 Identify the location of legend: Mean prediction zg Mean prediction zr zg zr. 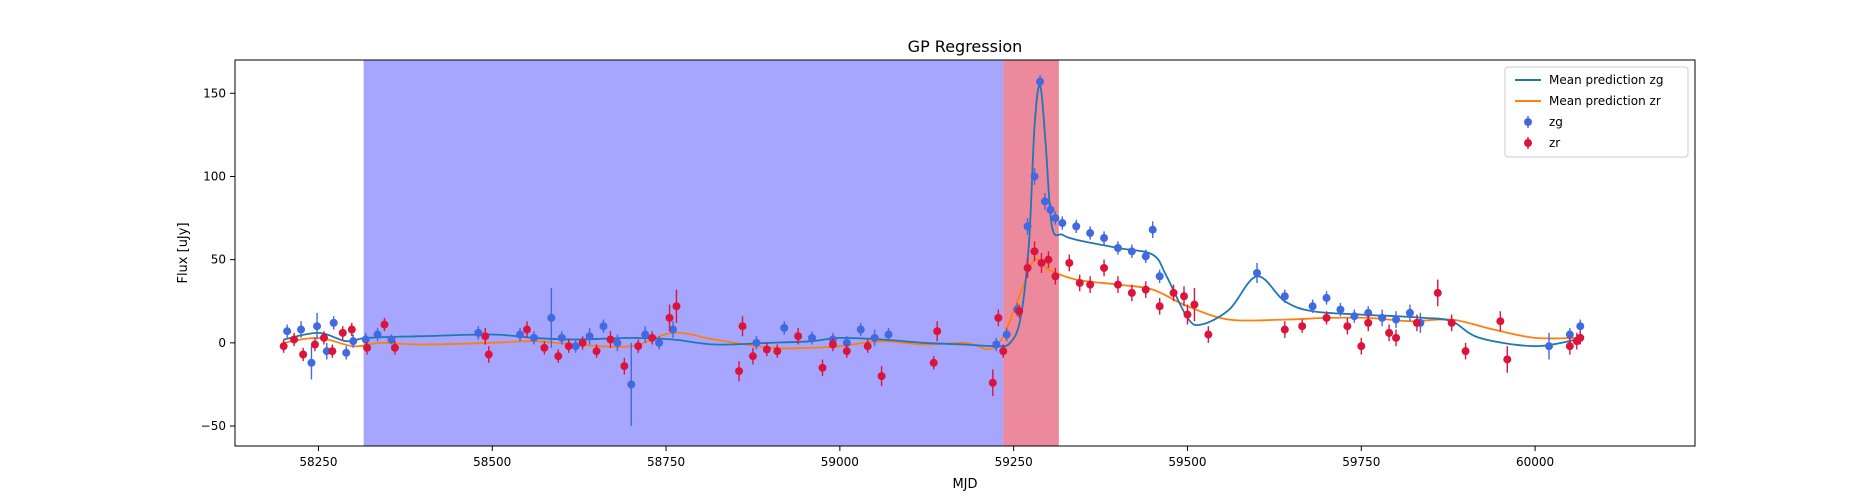
(1596, 112).